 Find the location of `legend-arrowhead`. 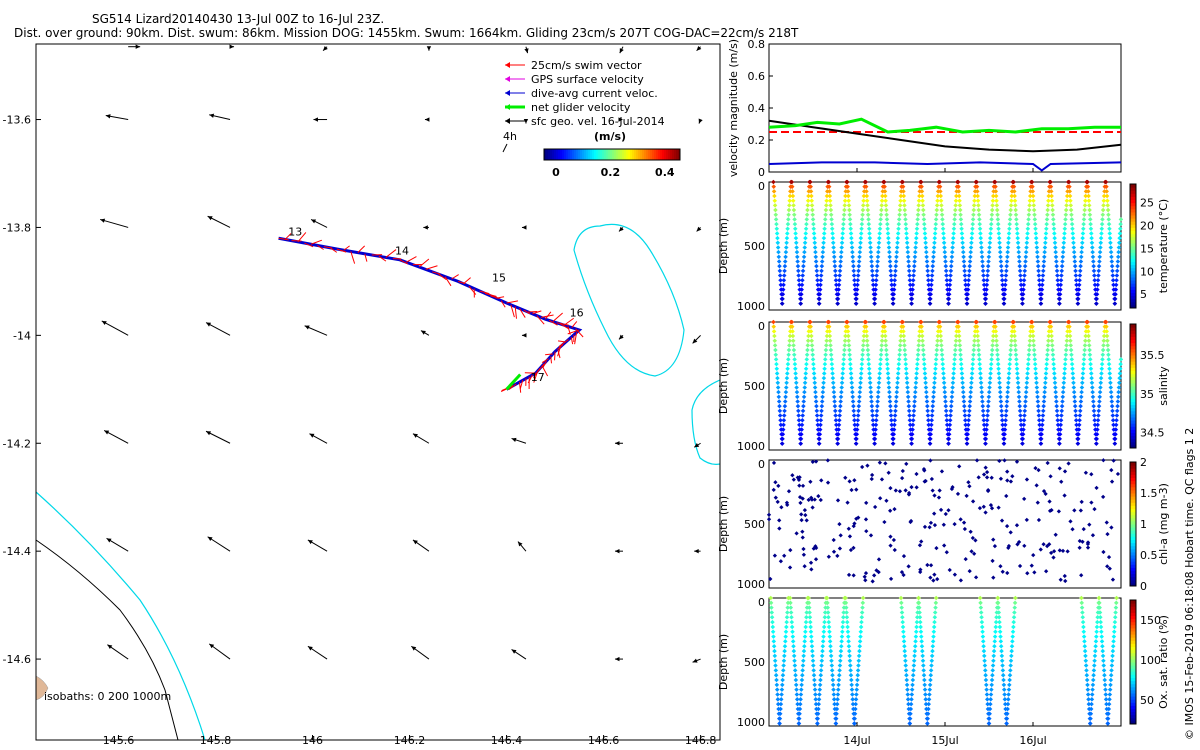

legend-arrowhead is located at coordinates (507, 65).